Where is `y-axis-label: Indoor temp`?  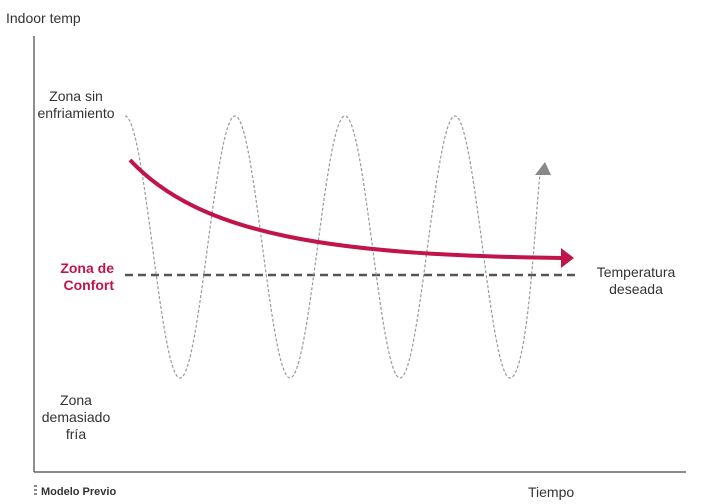
y-axis-label: Indoor temp is located at coordinates (43, 18).